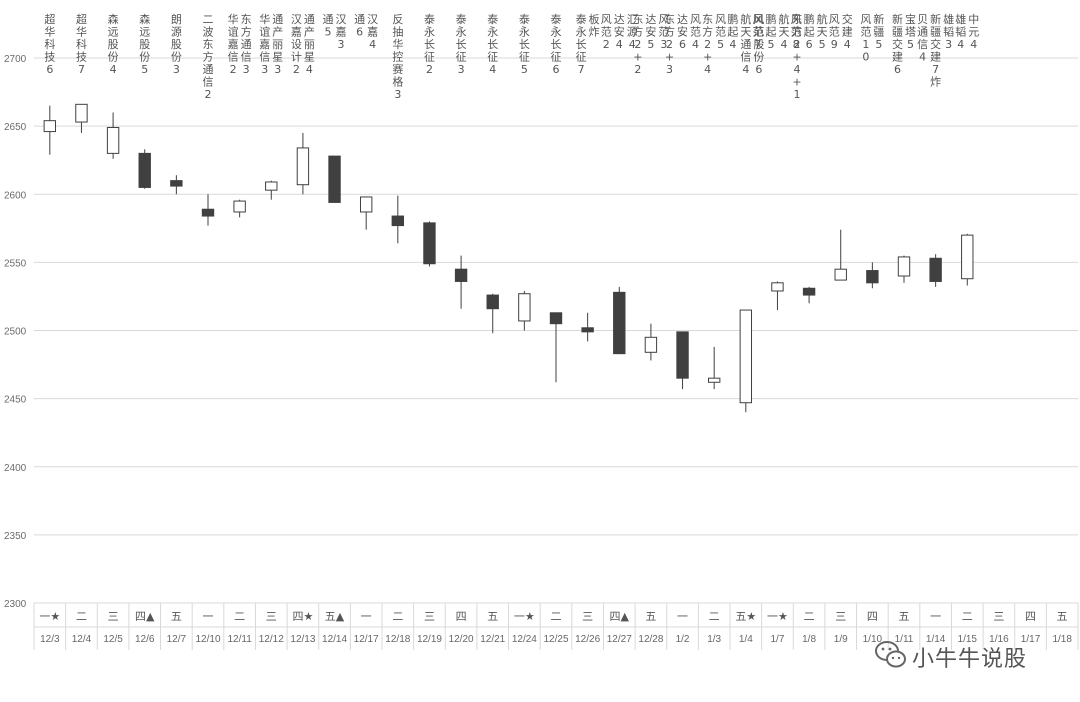  What do you see at coordinates (15, 468) in the screenshot?
I see `y-tick-label: 2400` at bounding box center [15, 468].